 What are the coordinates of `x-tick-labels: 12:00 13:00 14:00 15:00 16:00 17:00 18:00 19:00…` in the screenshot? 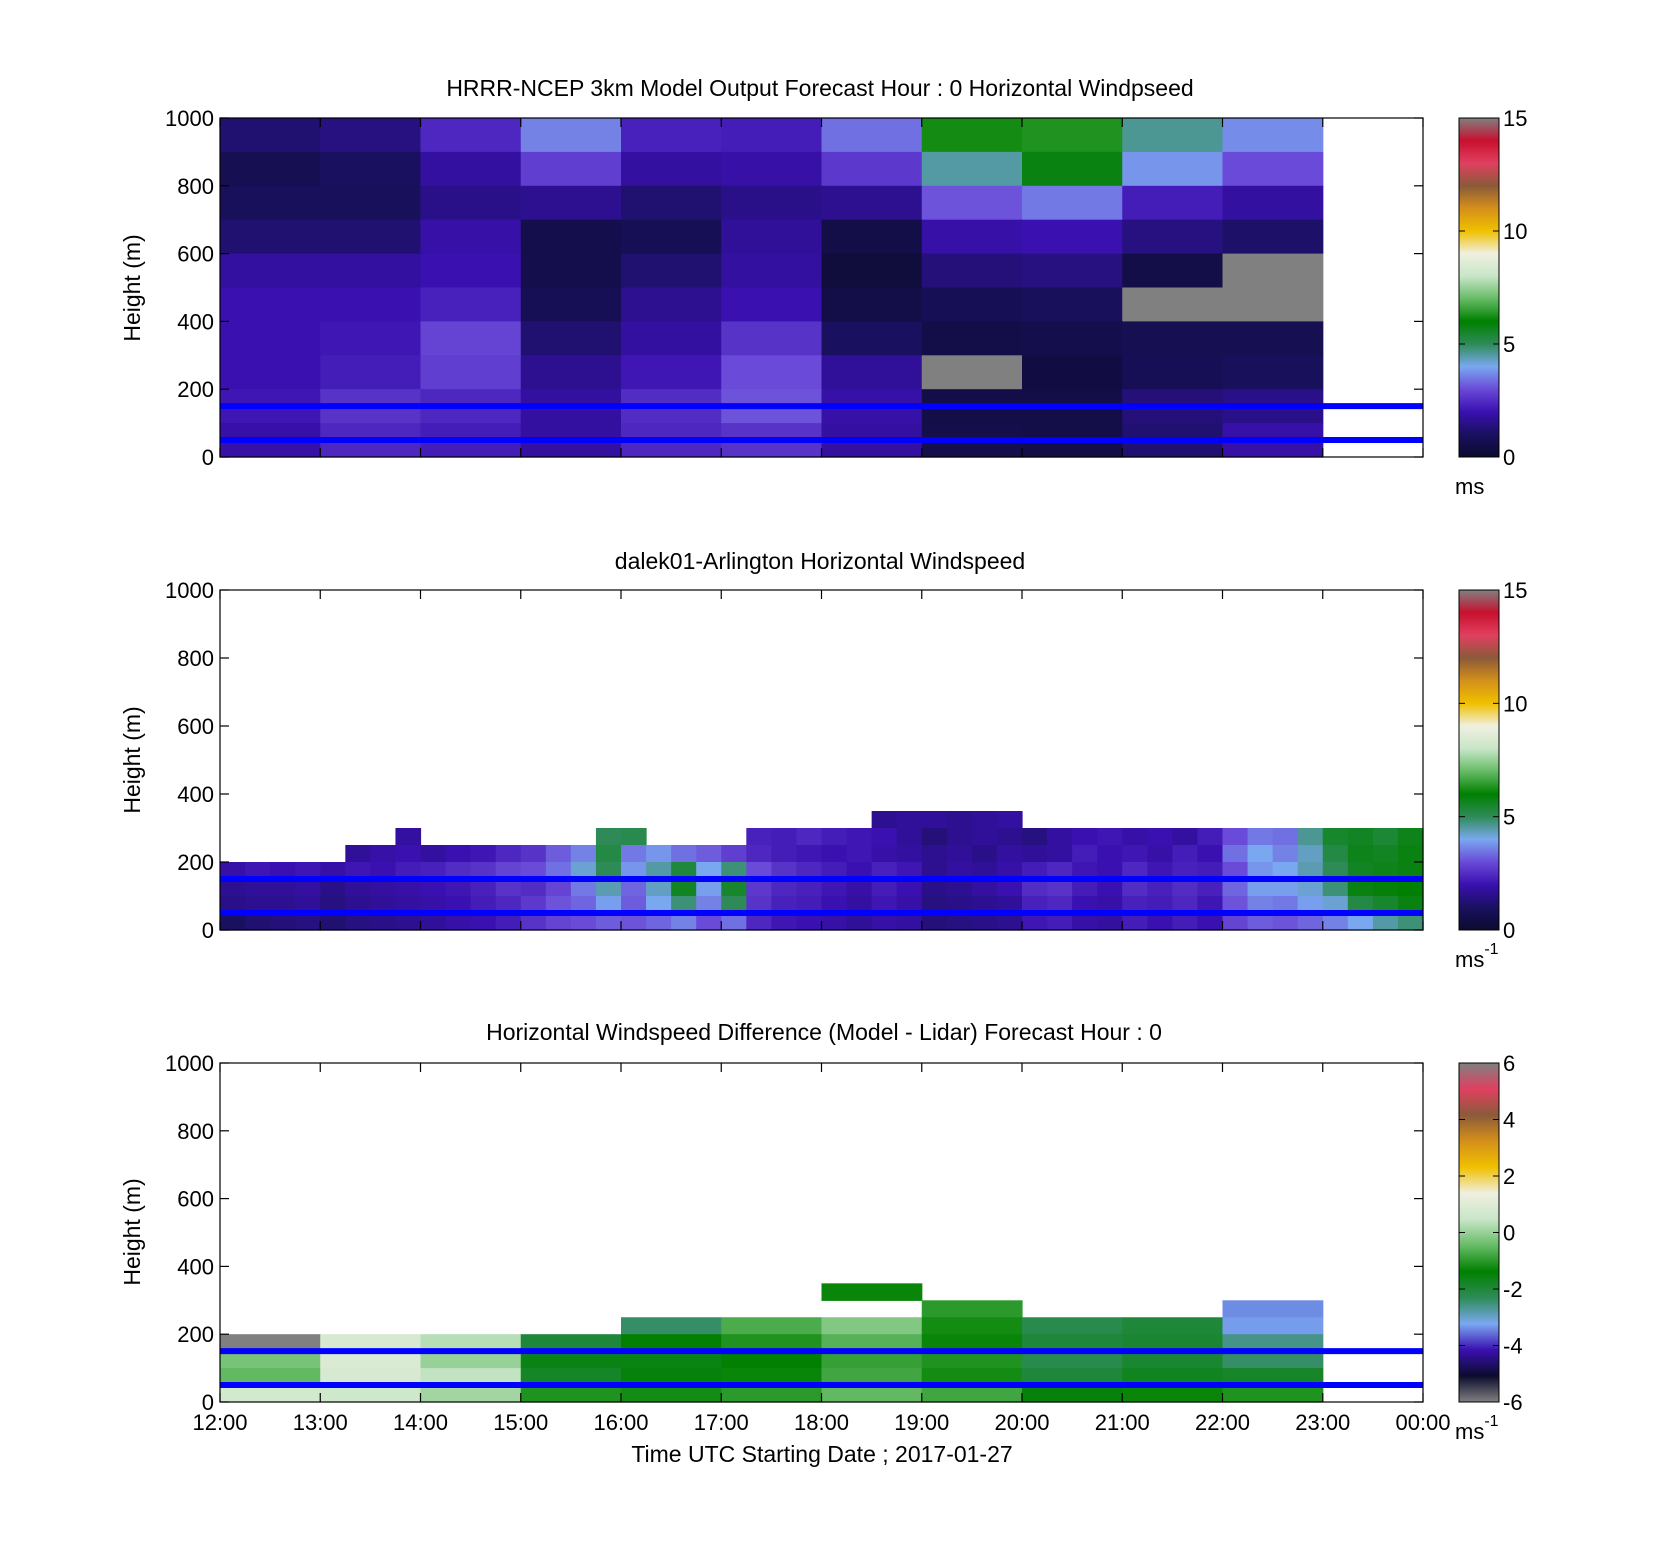 It's located at (821, 1422).